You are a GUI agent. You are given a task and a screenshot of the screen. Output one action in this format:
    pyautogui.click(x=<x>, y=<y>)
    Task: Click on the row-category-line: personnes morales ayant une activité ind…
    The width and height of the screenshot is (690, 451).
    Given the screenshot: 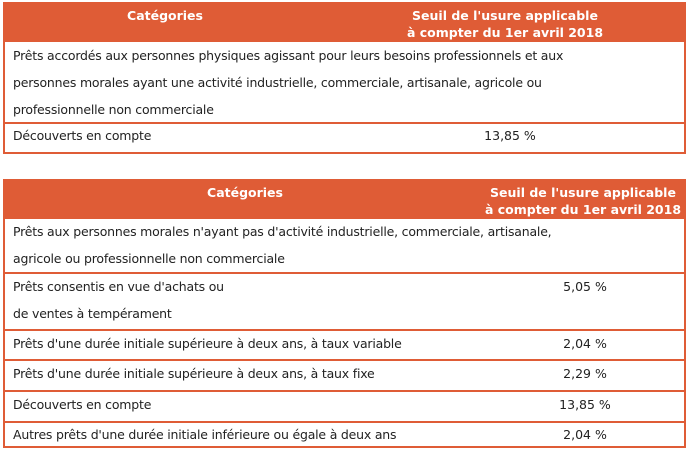 What is the action you would take?
    pyautogui.click(x=277, y=82)
    